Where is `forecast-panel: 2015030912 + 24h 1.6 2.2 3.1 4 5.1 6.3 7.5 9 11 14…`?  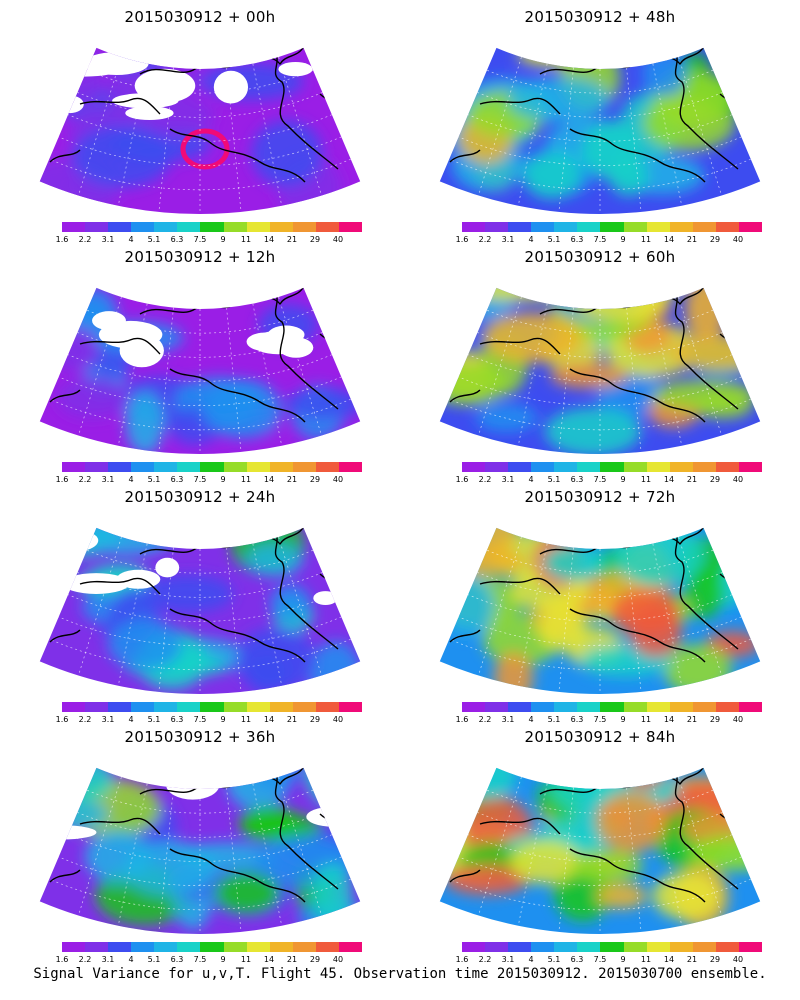 forecast-panel: 2015030912 + 24h 1.6 2.2 3.1 4 5.1 6.3 7.5 9 11 14… is located at coordinates (200, 602).